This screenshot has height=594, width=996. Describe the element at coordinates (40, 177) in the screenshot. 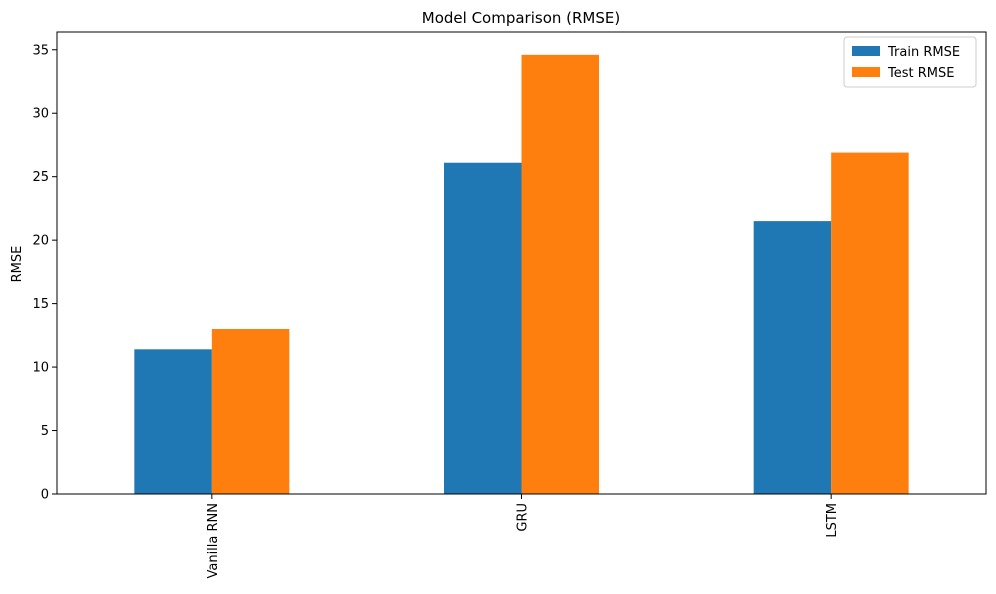

I see `y-tick-label: 25` at that location.